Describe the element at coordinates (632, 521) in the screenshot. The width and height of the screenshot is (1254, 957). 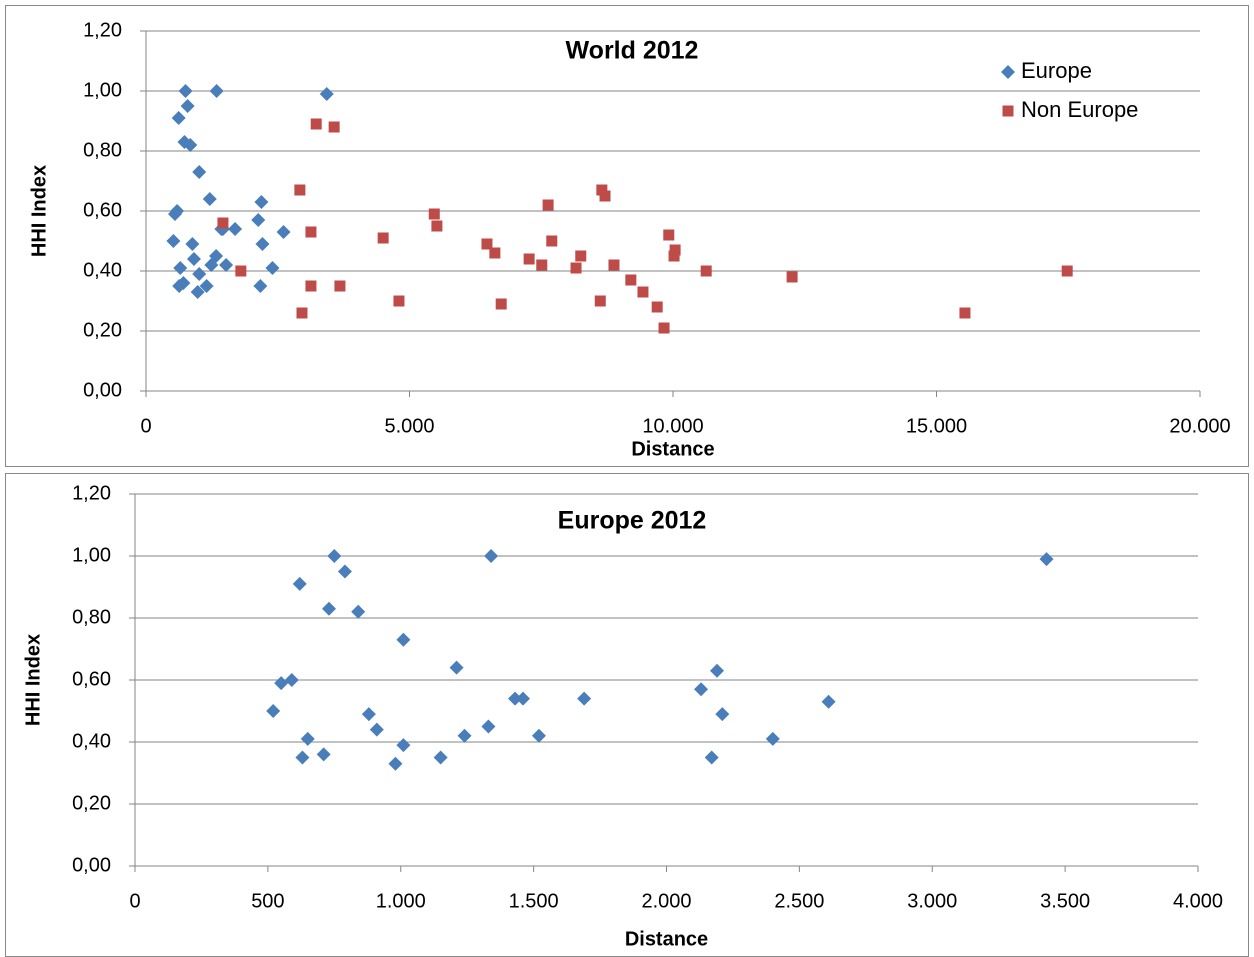
I see `chart-title: Europe 2012` at that location.